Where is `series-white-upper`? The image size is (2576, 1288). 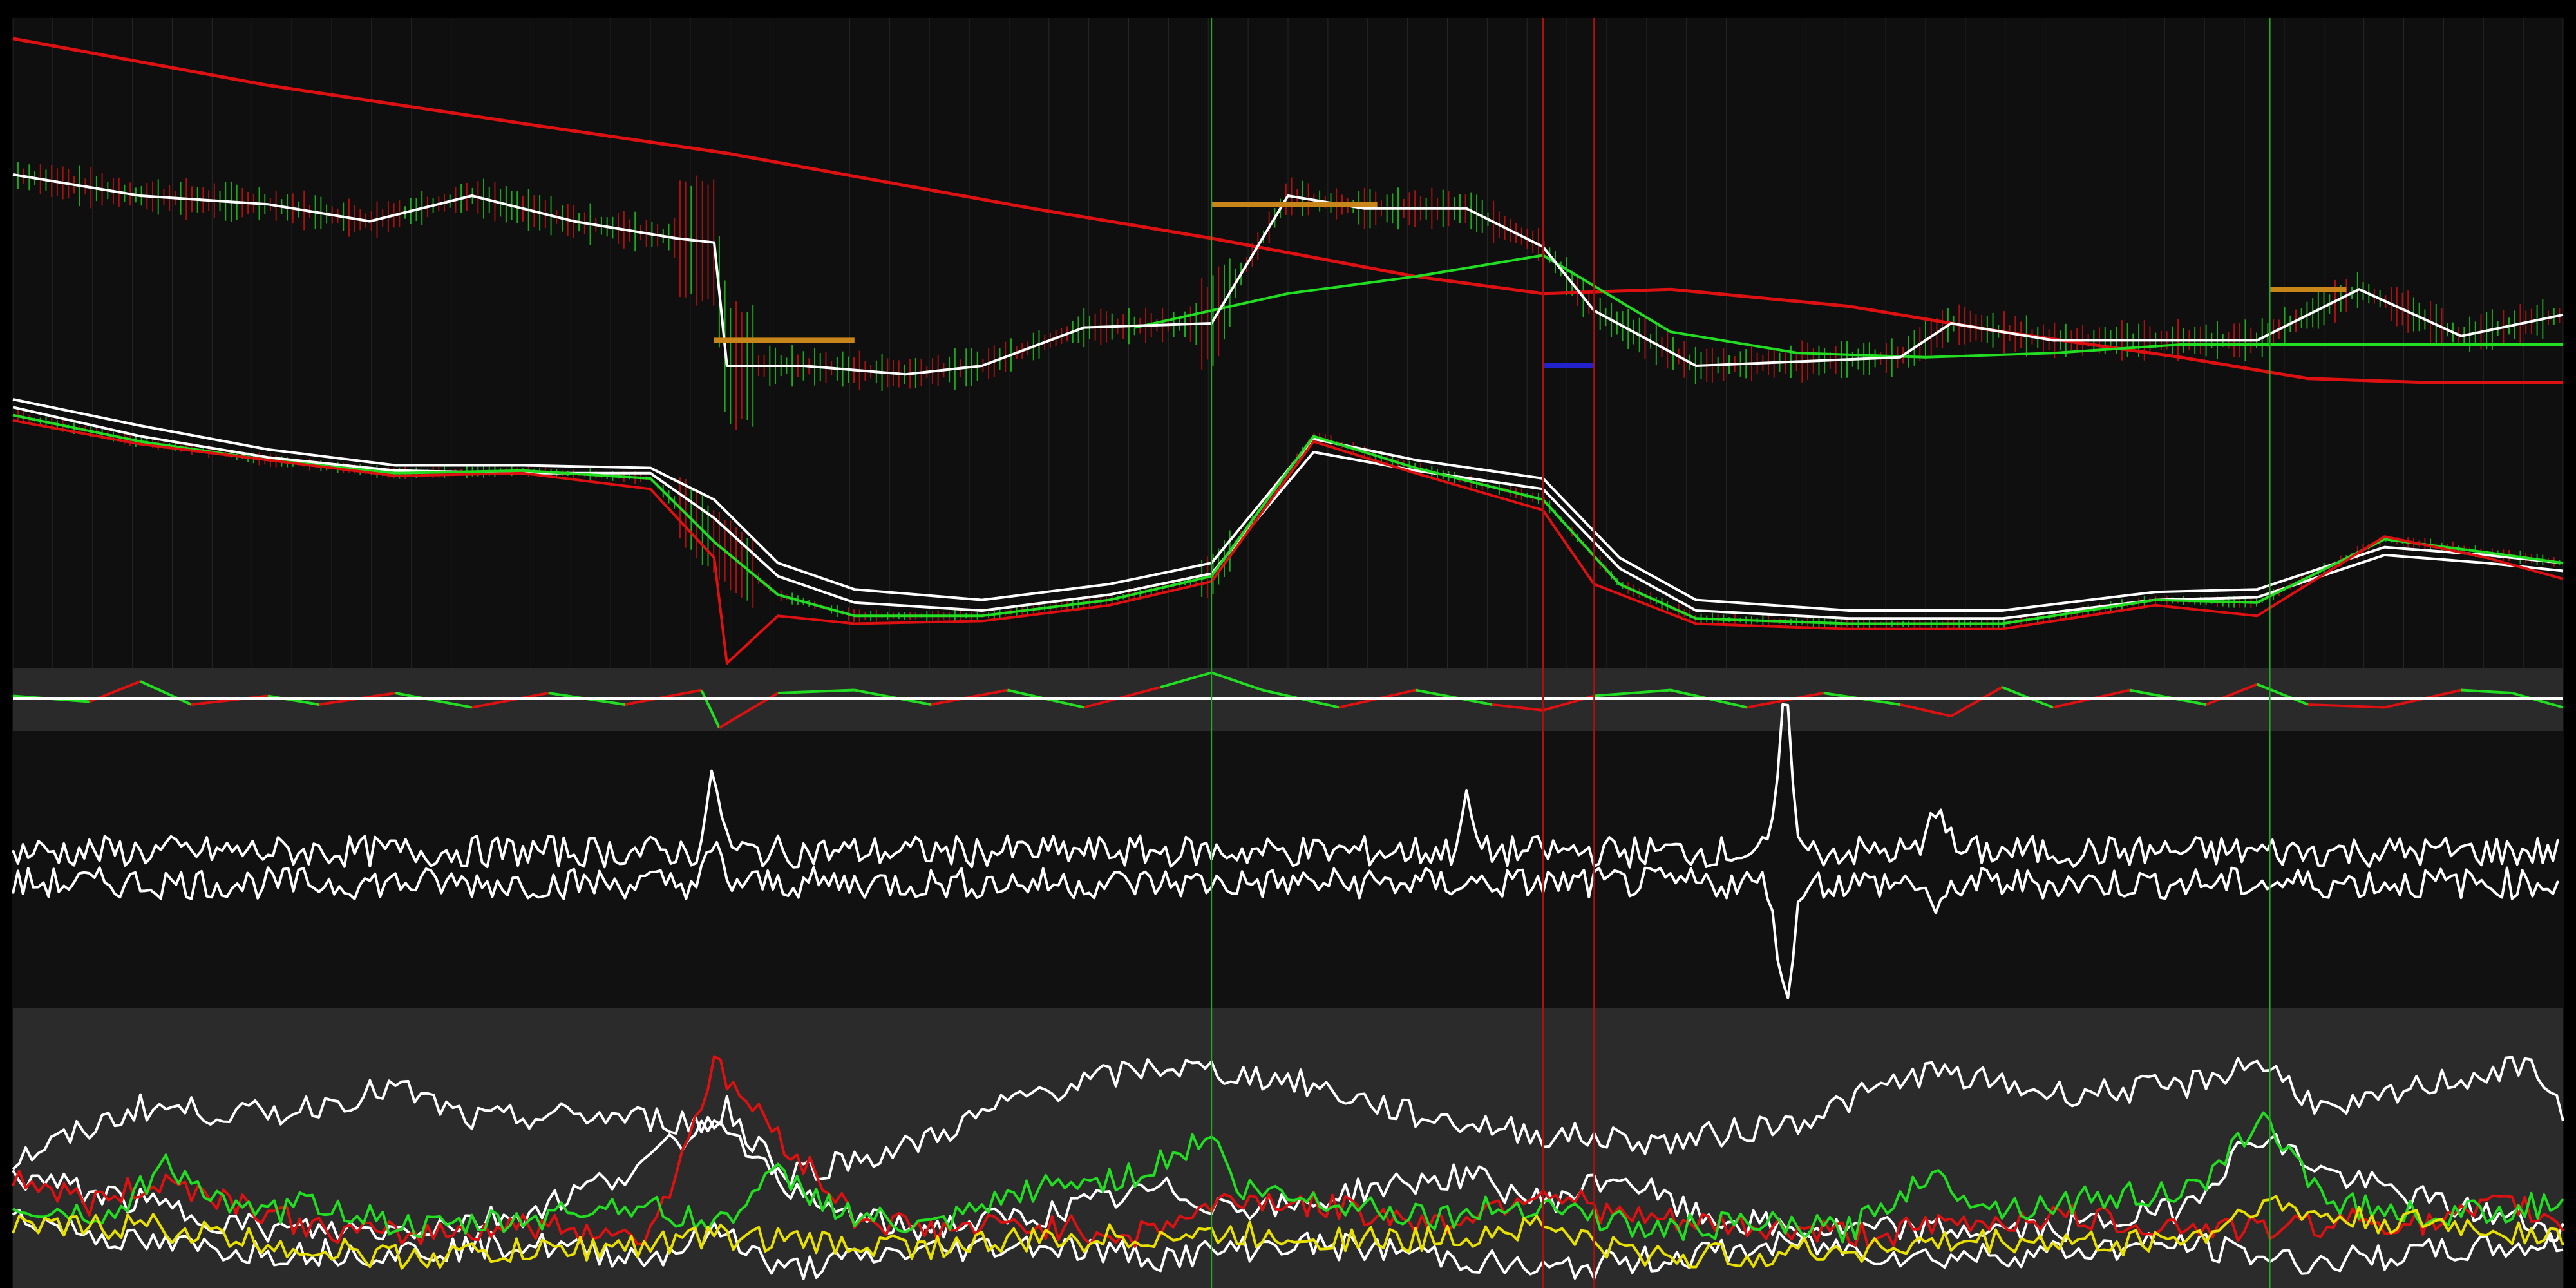 series-white-upper is located at coordinates (1288, 1122).